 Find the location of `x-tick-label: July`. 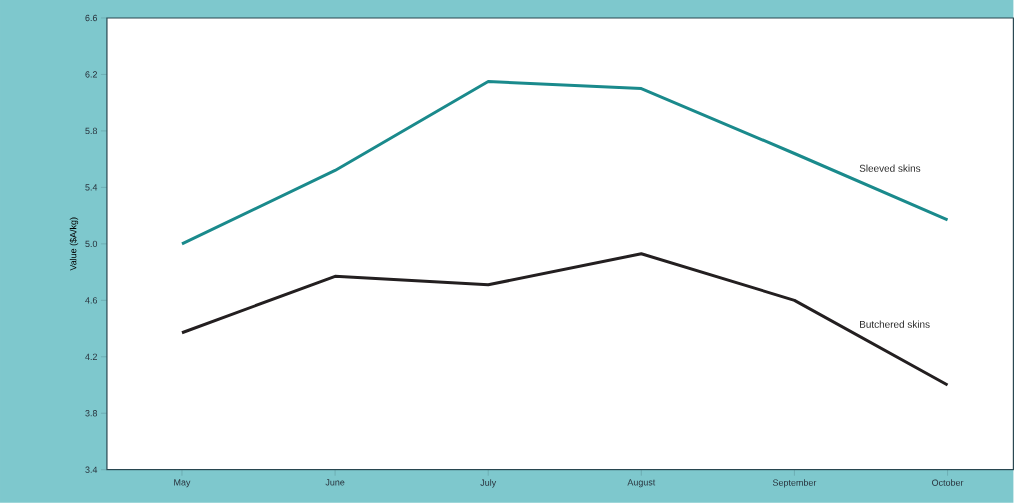

x-tick-label: July is located at coordinates (488, 483).